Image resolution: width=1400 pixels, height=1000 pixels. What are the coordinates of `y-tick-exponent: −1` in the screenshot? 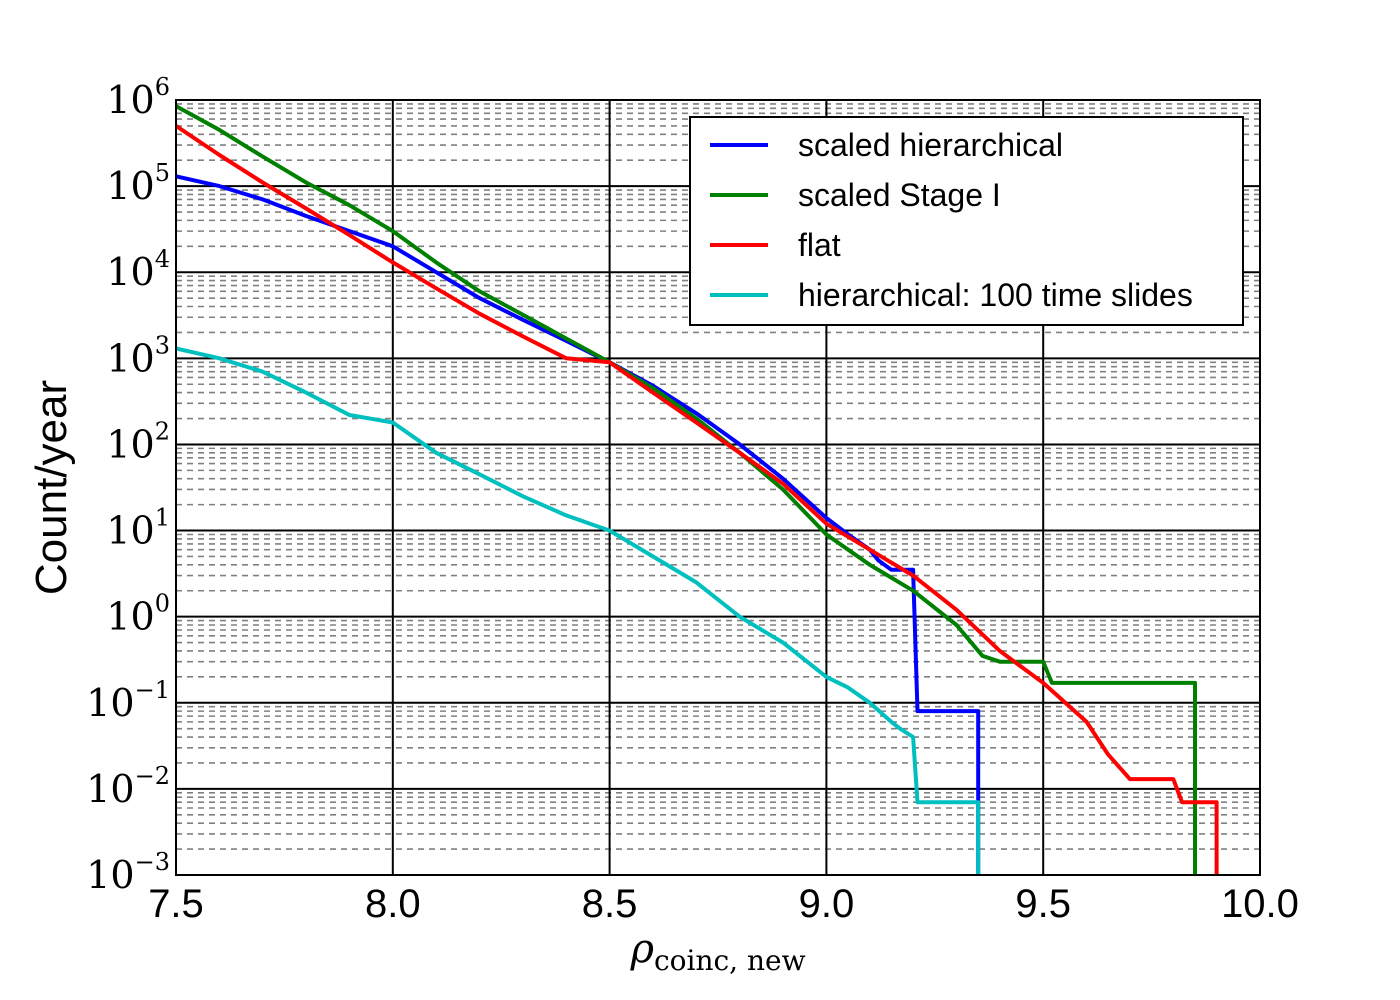 It's located at (152, 690).